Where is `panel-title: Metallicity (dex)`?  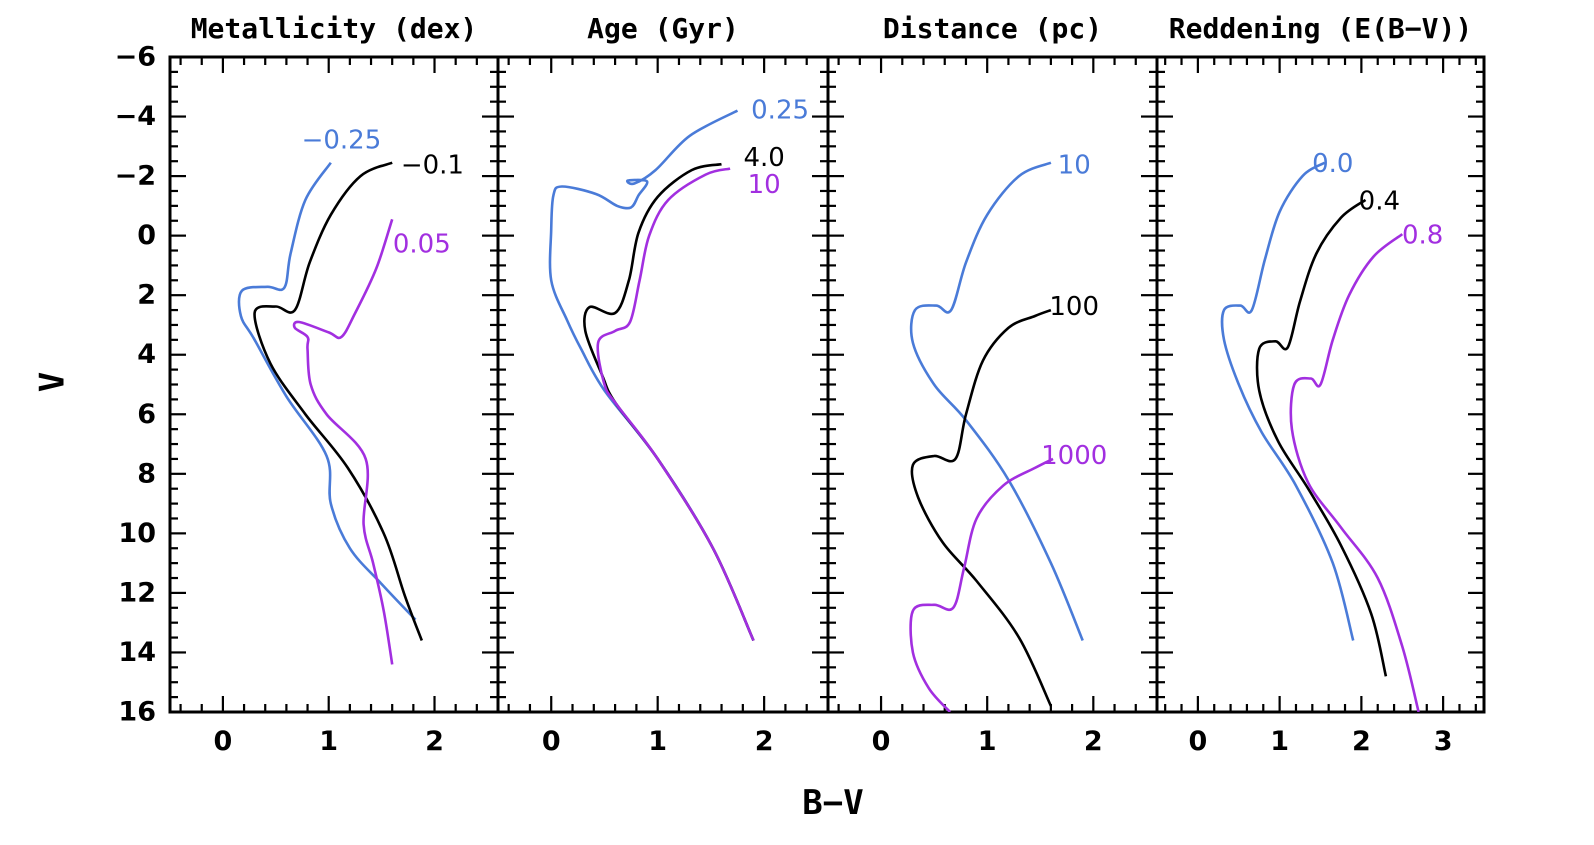 panel-title: Metallicity (dex) is located at coordinates (334, 28).